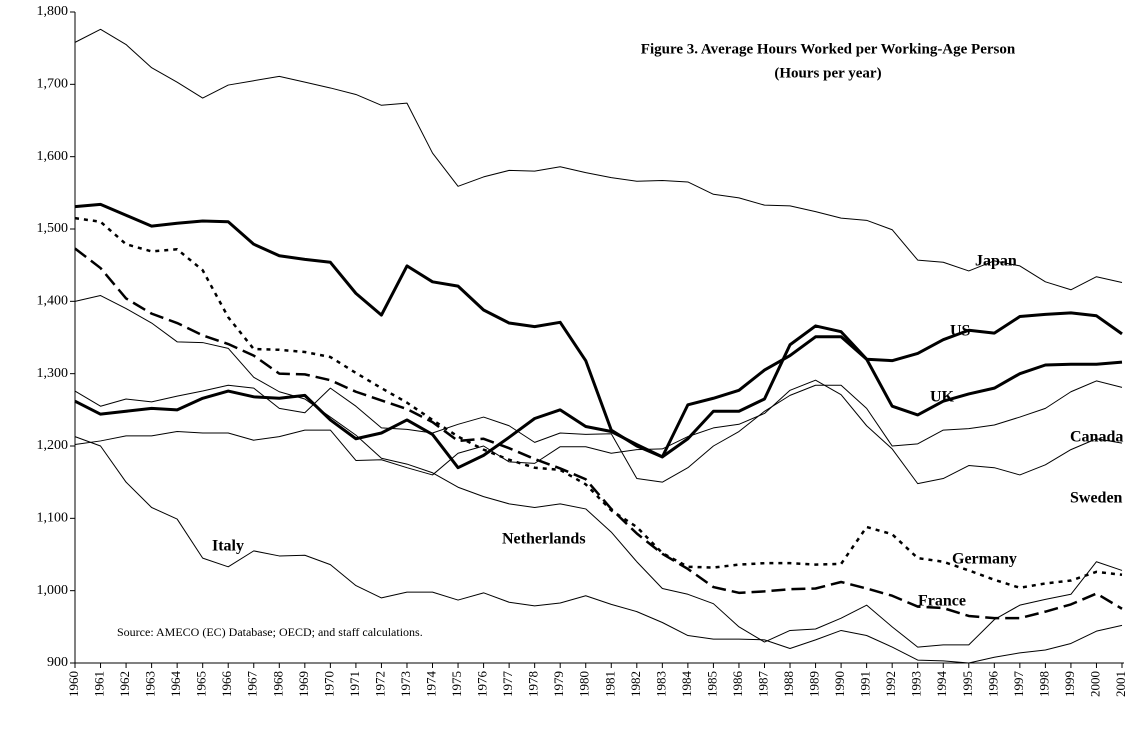 The image size is (1133, 738). I want to click on x-tick-label: 1978, so click(533, 684).